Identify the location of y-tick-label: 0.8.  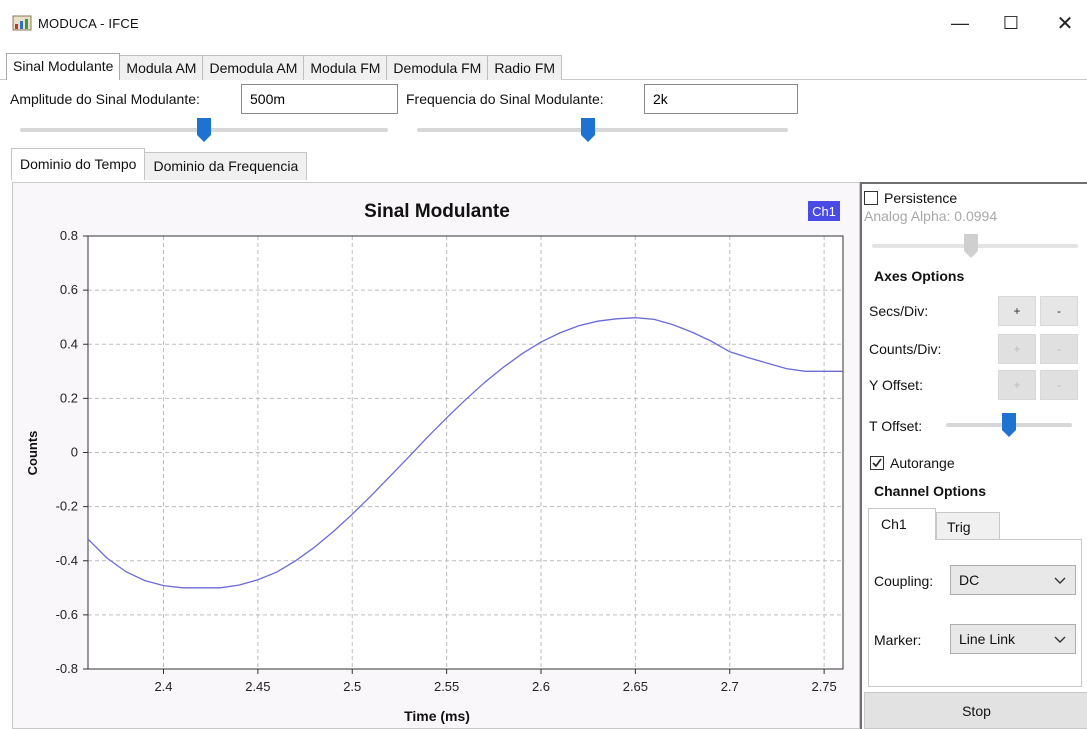
(69, 235).